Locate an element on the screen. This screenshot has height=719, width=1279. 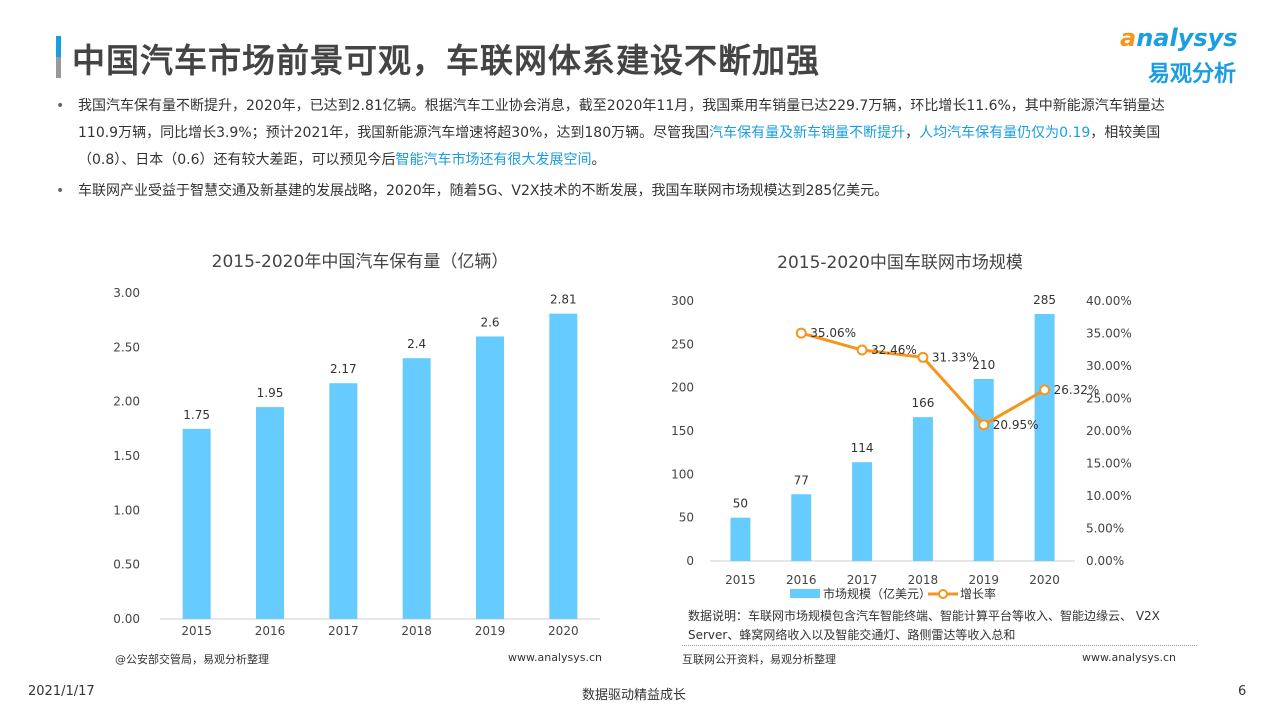
y-tick-label: 150 is located at coordinates (682, 431).